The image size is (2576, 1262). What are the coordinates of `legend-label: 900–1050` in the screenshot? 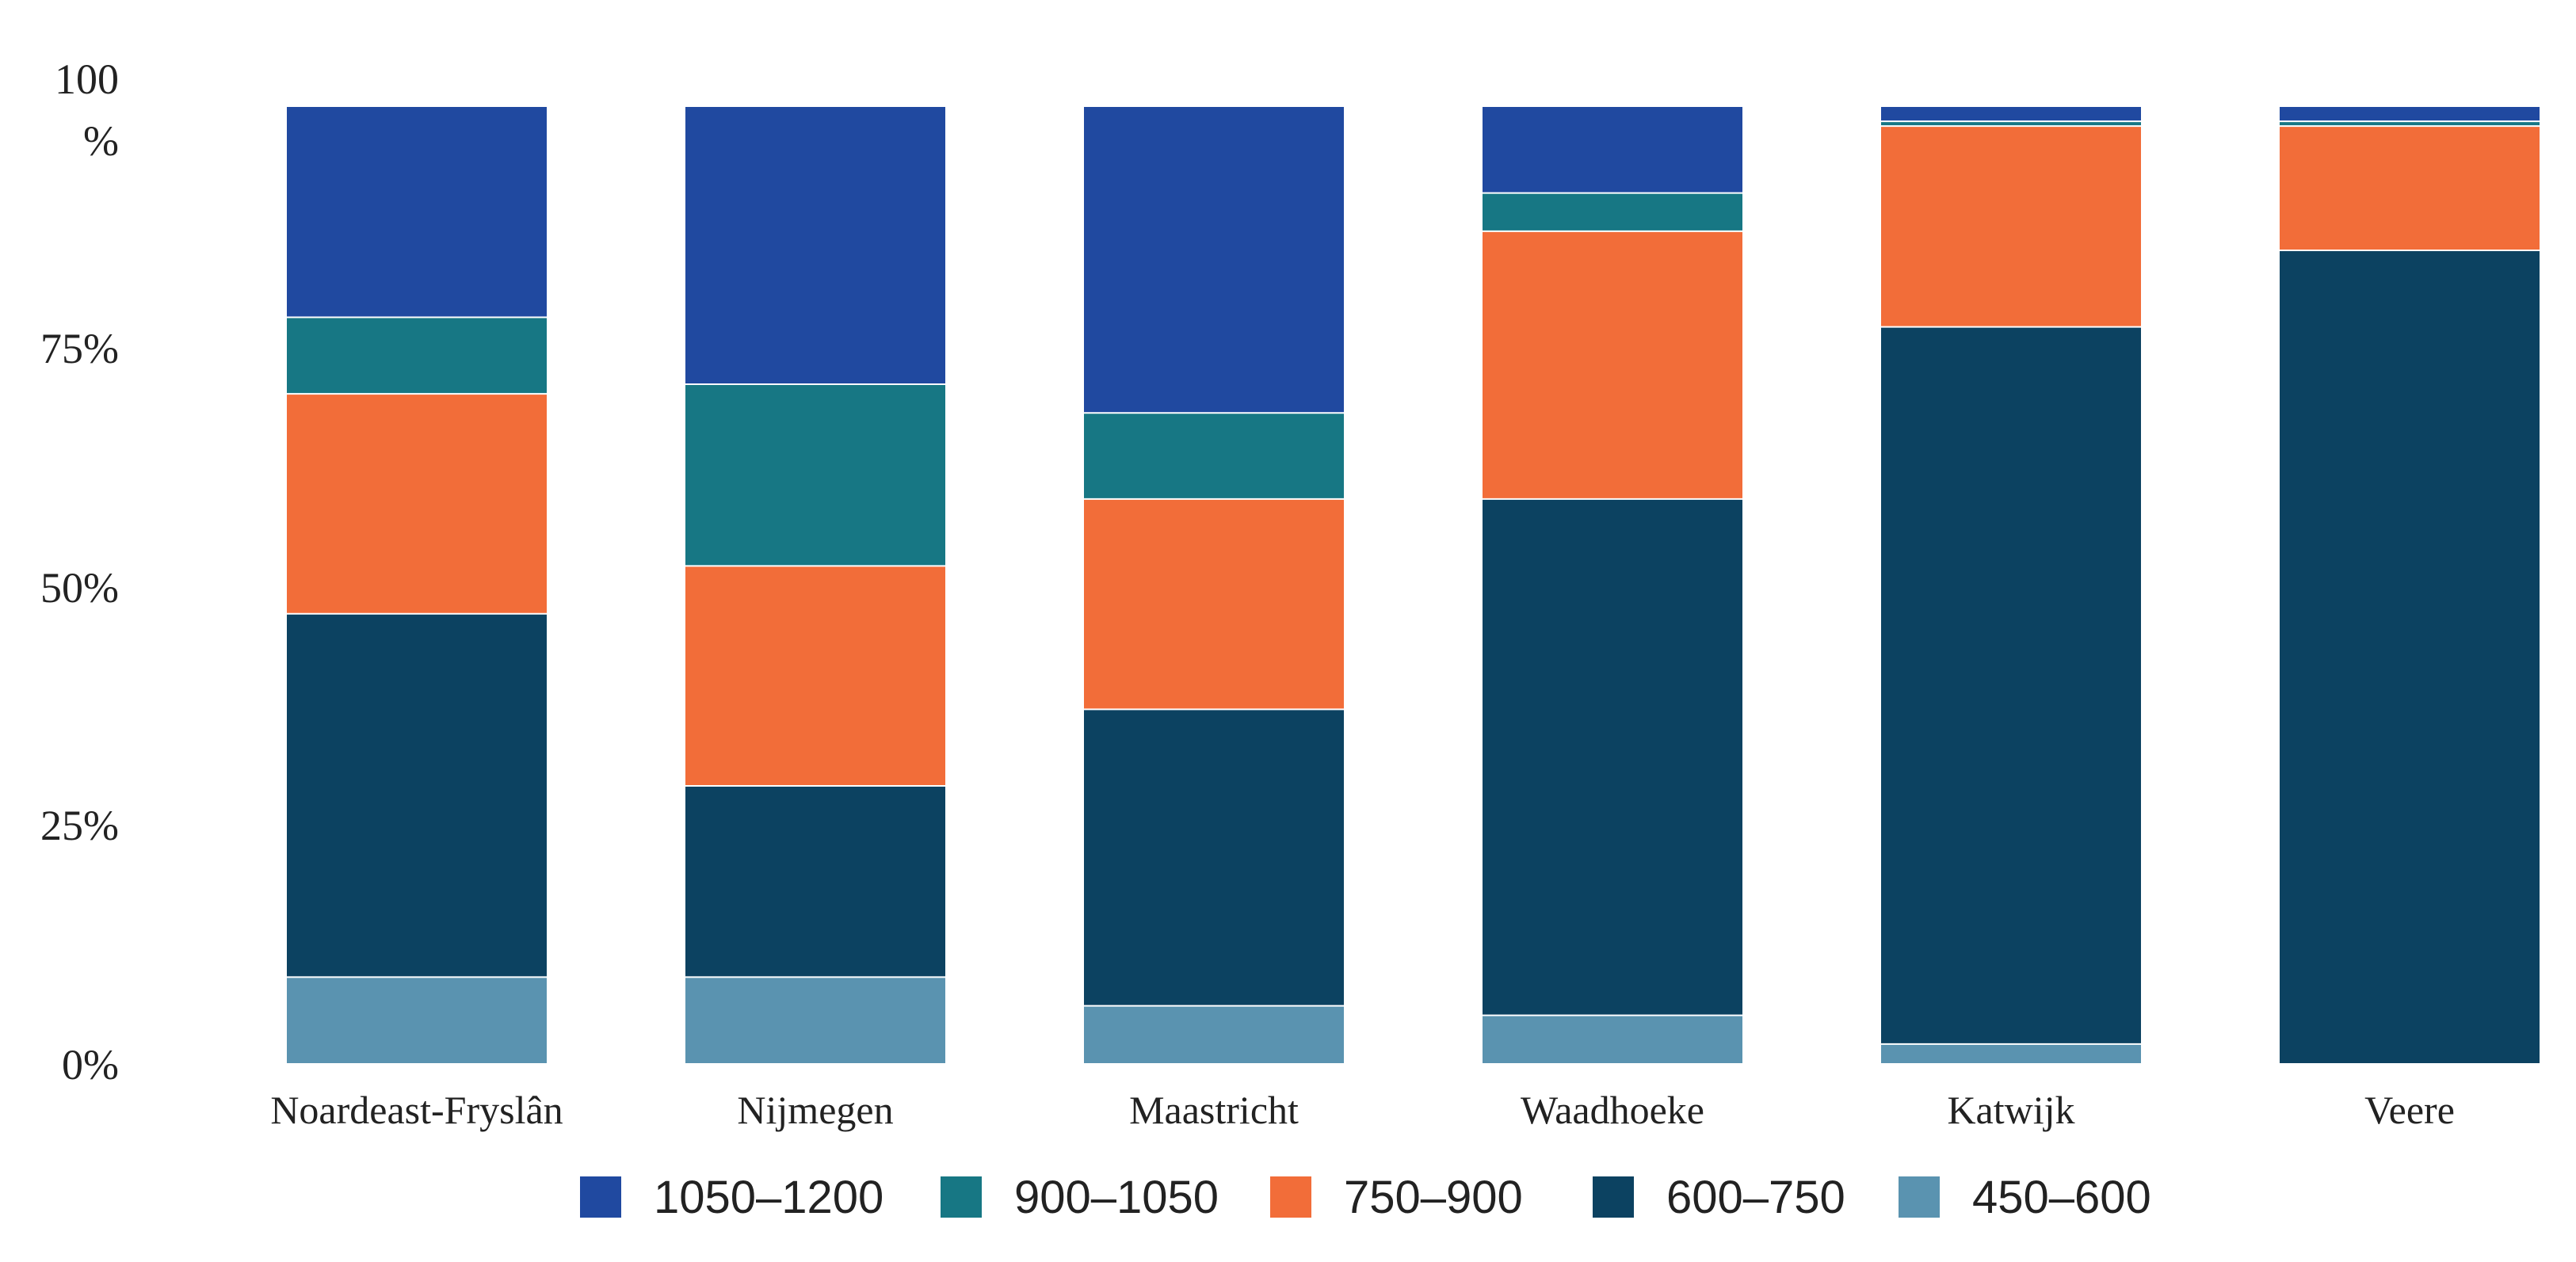 It's located at (1116, 1198).